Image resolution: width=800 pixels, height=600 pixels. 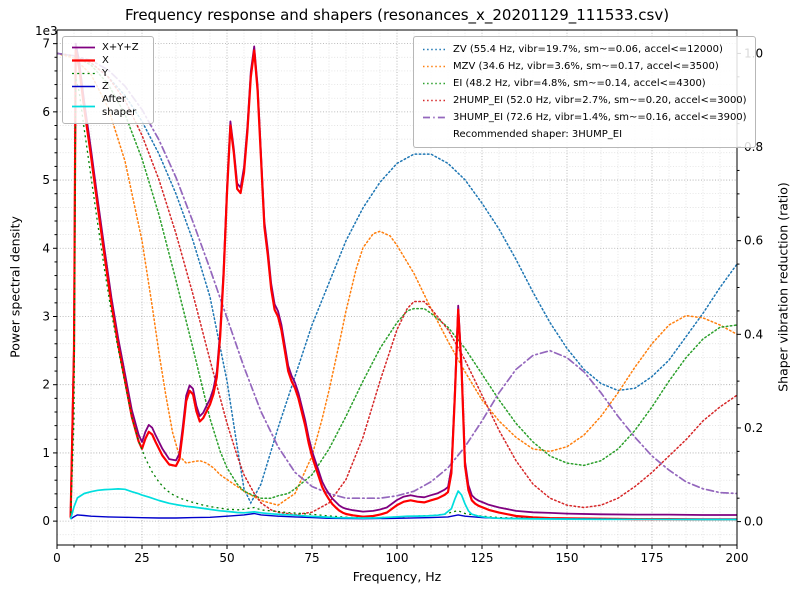 I want to click on legend-line-swatch-y, so click(x=83, y=73).